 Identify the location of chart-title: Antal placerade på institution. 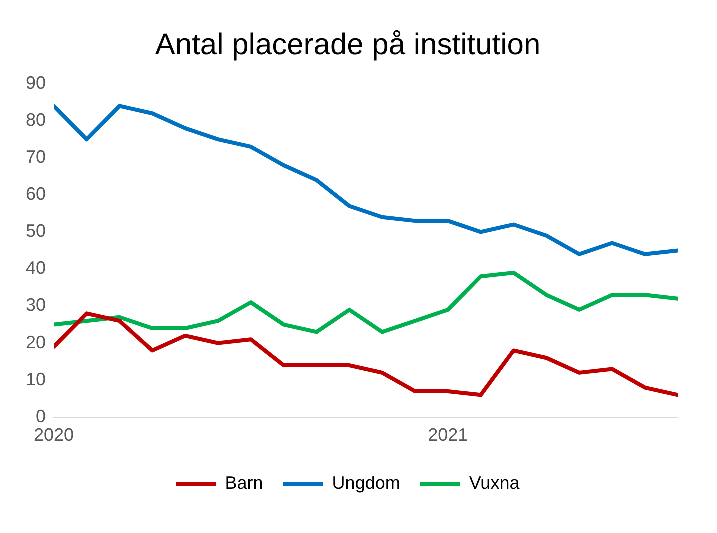
(348, 45).